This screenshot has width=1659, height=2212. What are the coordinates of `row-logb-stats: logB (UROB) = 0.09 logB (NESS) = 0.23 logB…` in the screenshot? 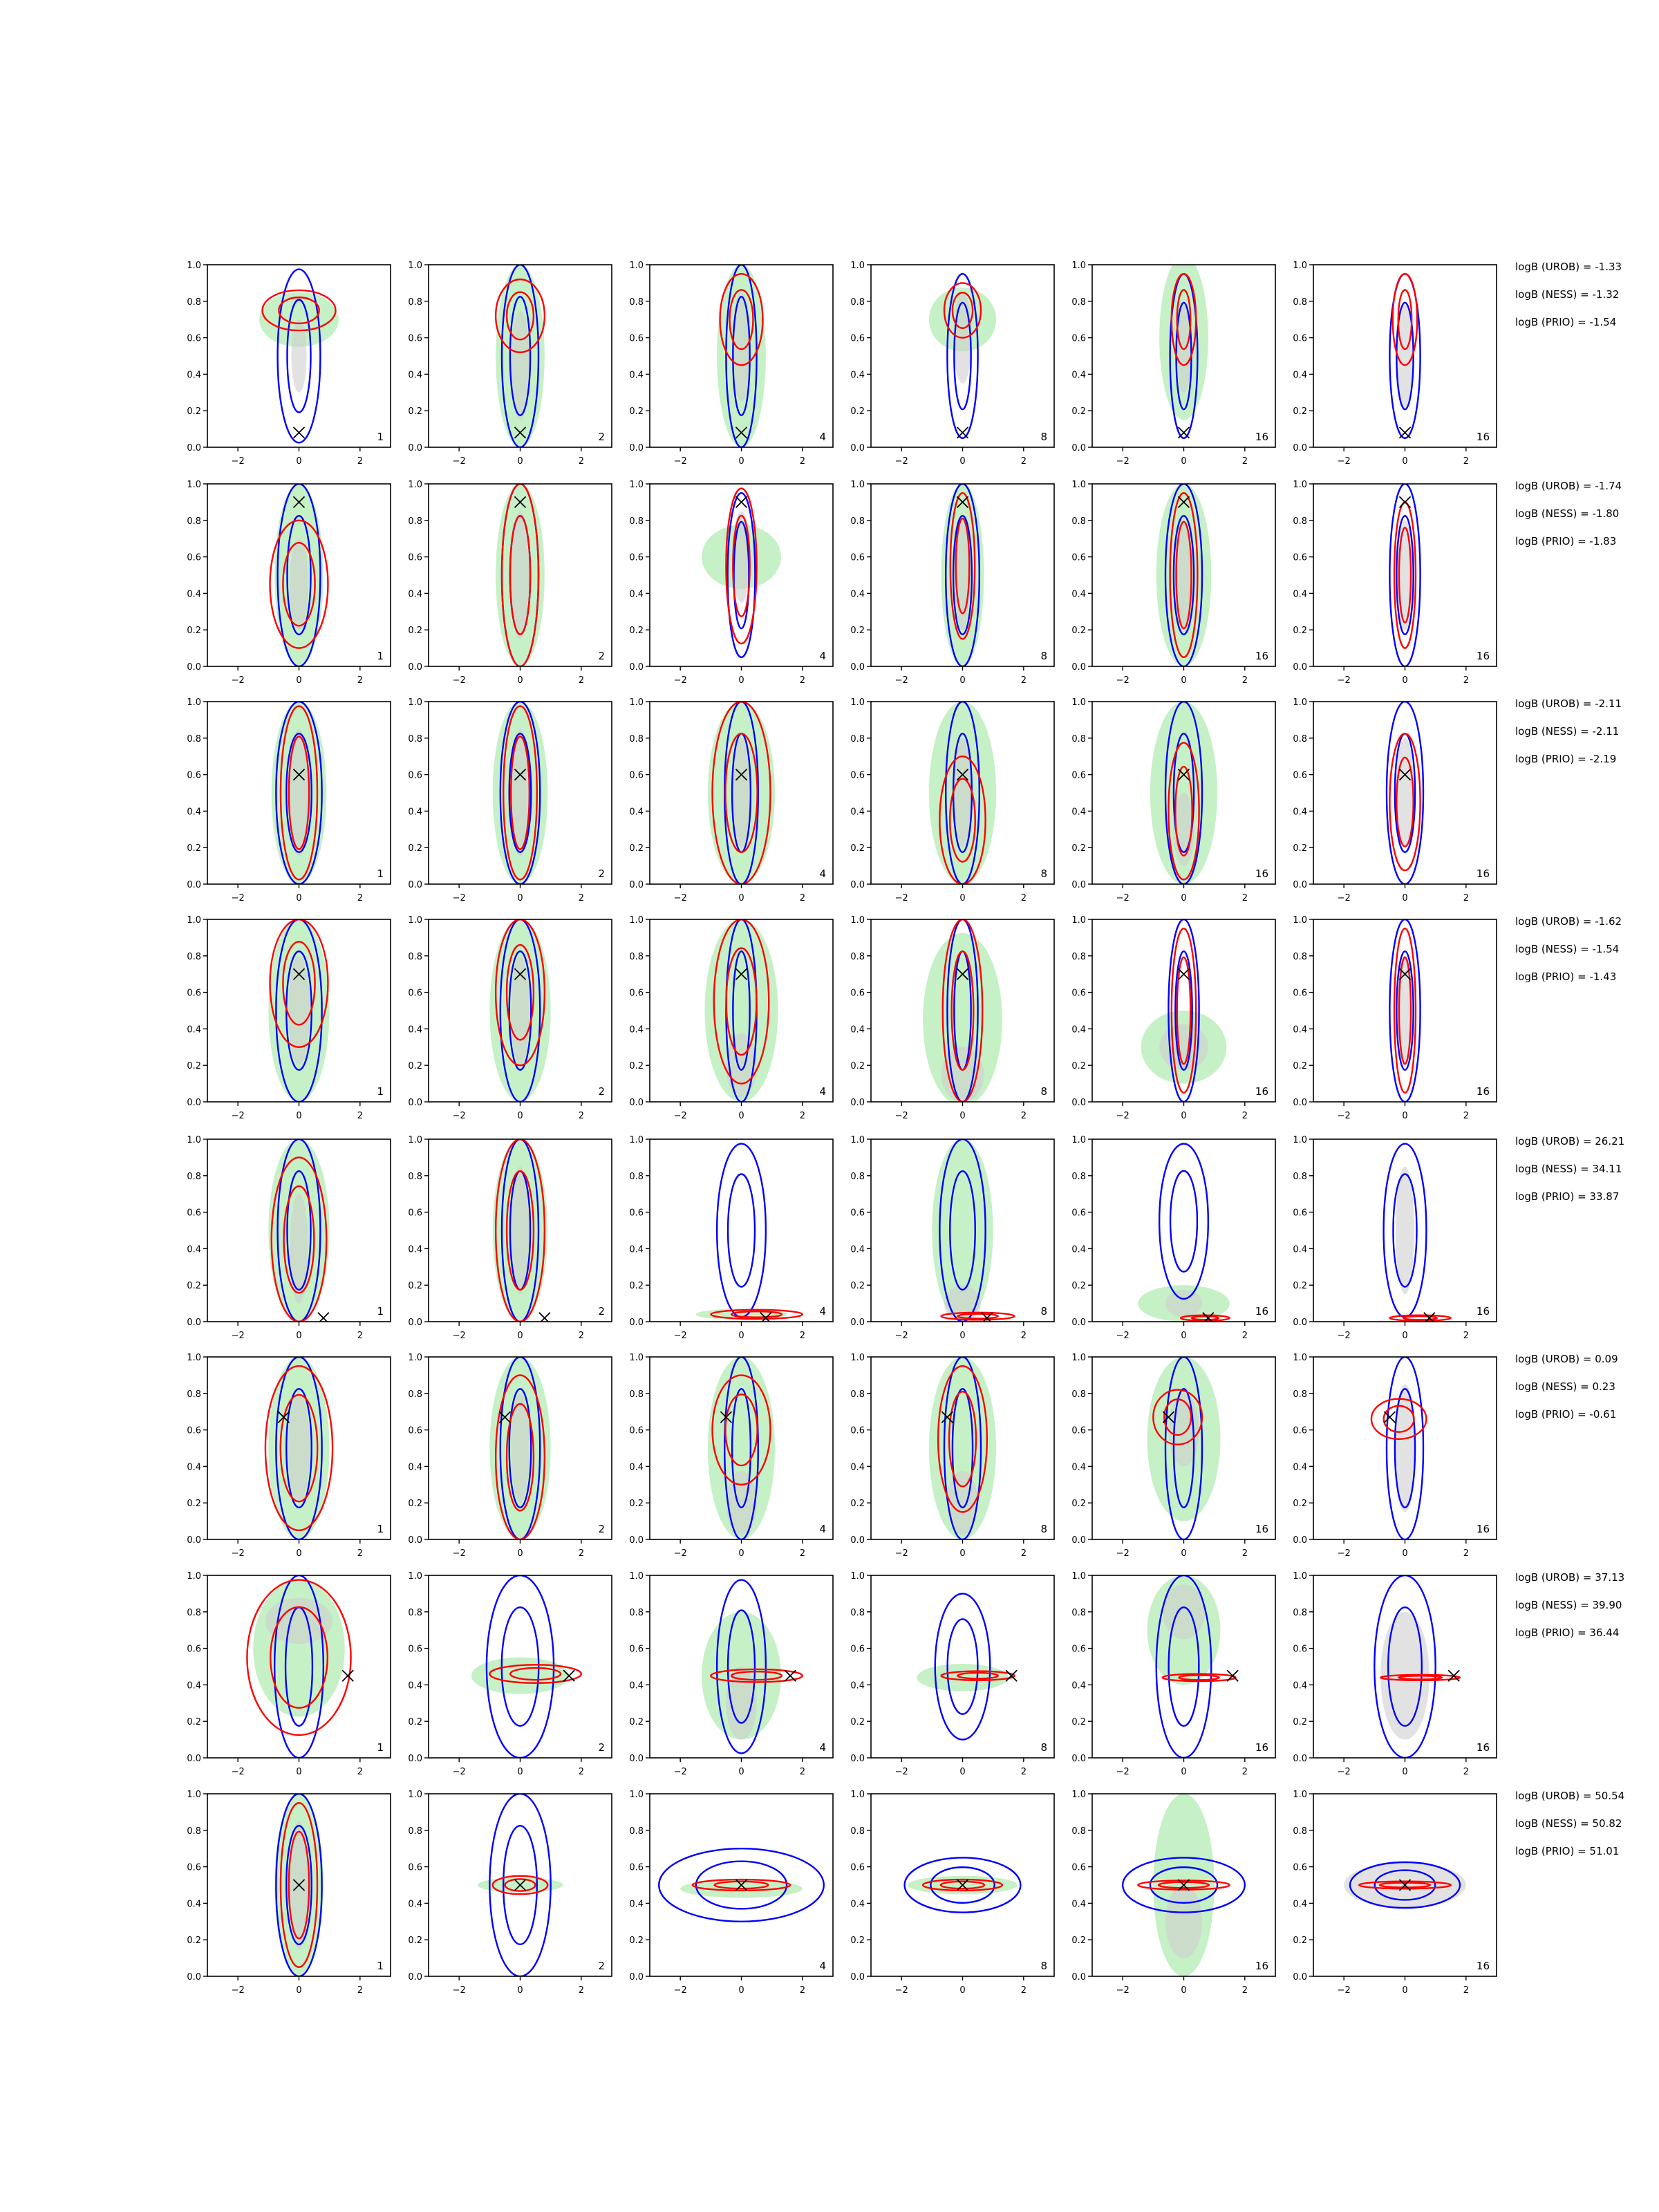 It's located at (1567, 1387).